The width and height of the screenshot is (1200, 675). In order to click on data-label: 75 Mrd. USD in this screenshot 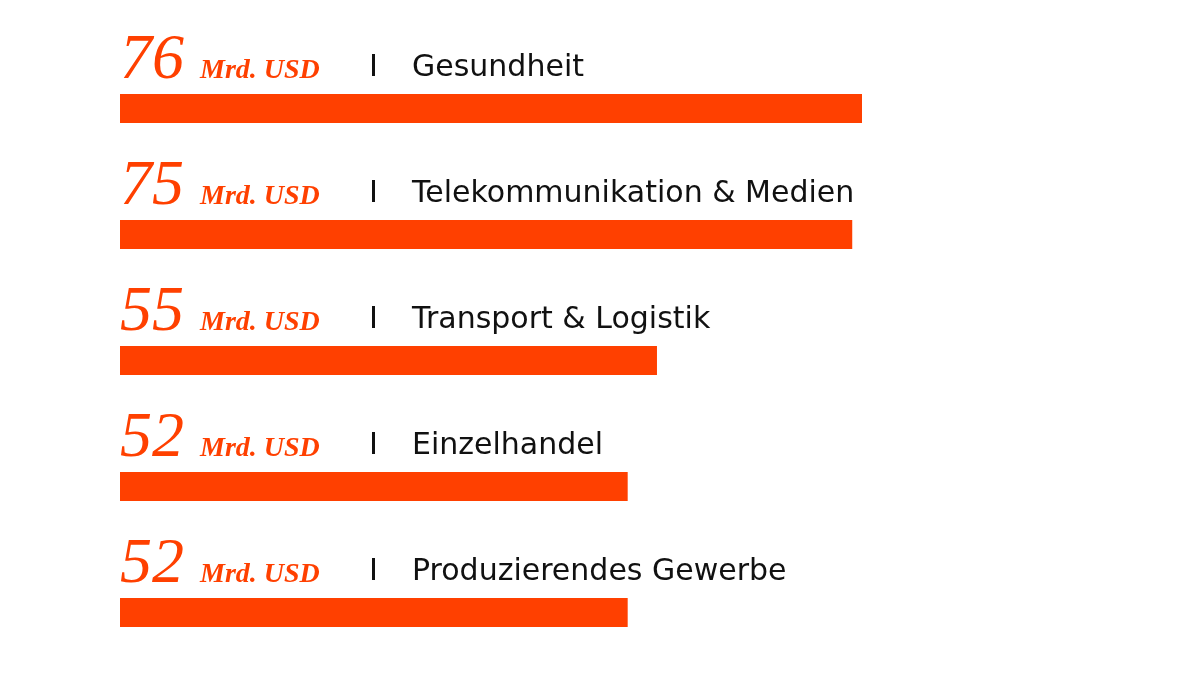, I will do `click(220, 182)`.